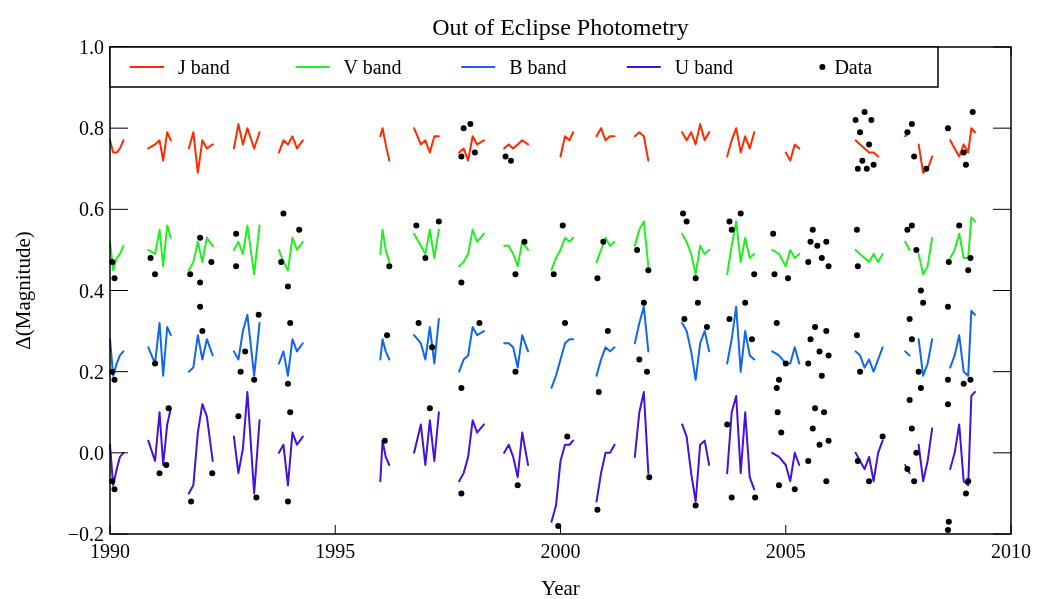  Describe the element at coordinates (91, 290) in the screenshot. I see `y-tick-label: 0.4` at that location.